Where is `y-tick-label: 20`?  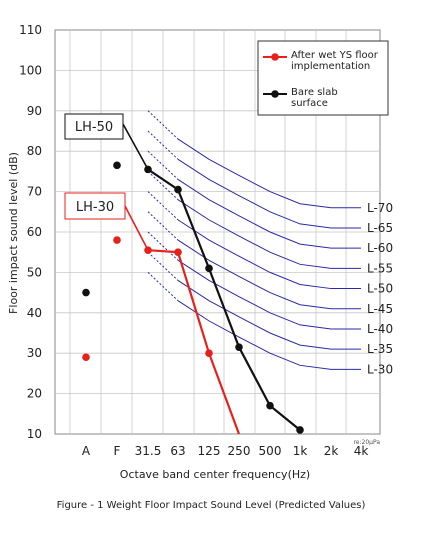
y-tick-label: 20 is located at coordinates (34, 394).